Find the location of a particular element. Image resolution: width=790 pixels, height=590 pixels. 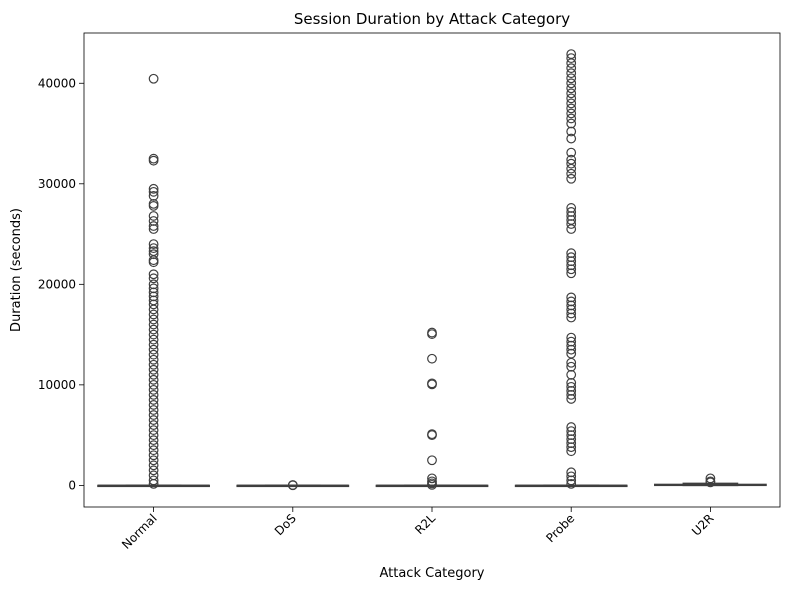

x-tick-label: Probe is located at coordinates (560, 528).